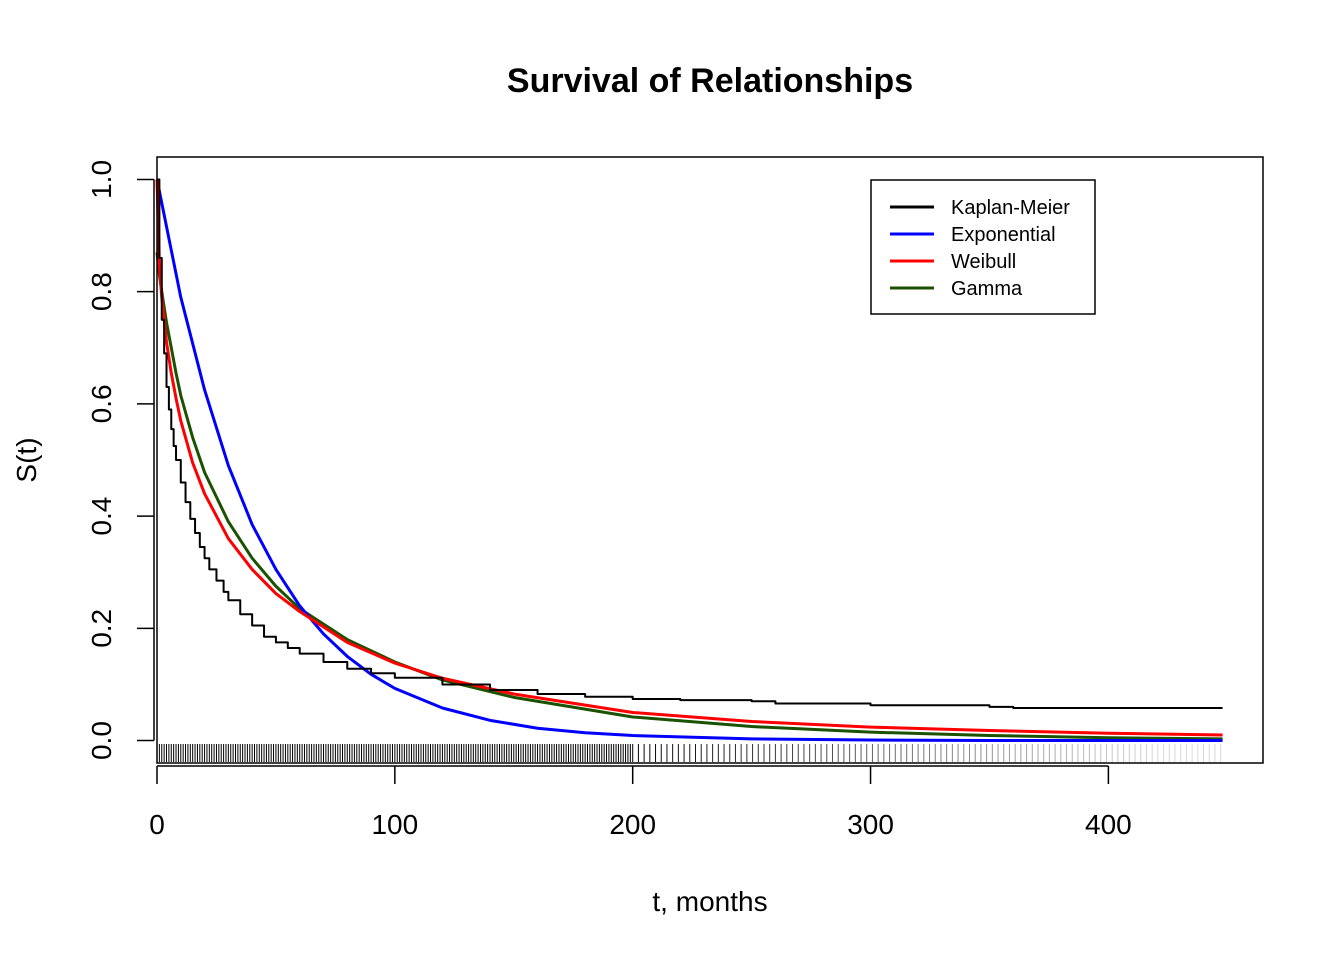 This screenshot has width=1344, height=960. What do you see at coordinates (101, 516) in the screenshot?
I see `y-tick-label: 0.4` at bounding box center [101, 516].